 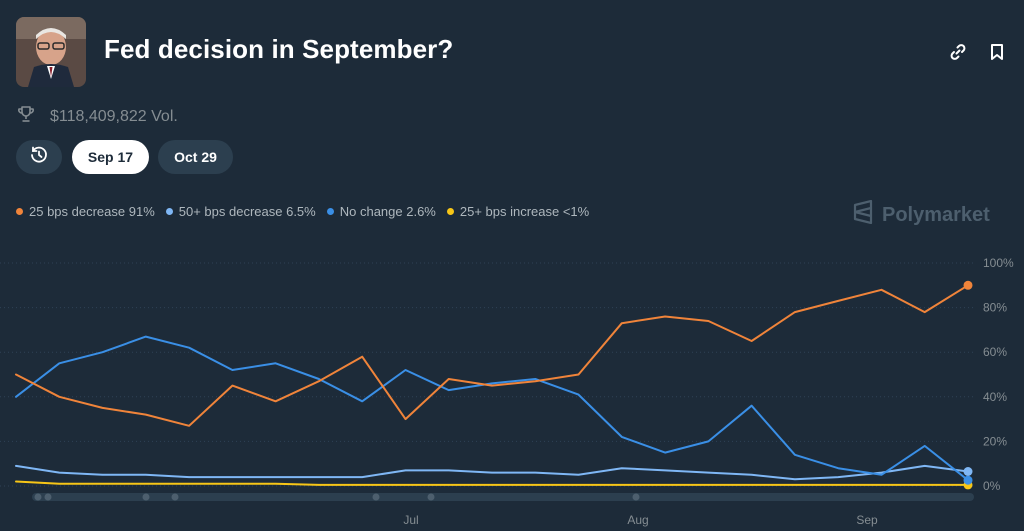 I want to click on y-tick-label: 40%, so click(x=995, y=397).